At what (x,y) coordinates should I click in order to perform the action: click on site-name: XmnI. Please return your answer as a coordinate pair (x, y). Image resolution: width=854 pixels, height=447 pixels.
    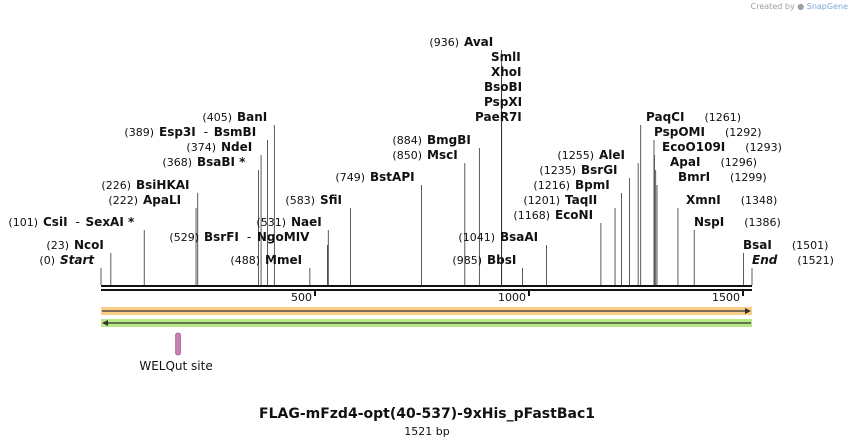
    Looking at the image, I should click on (703, 200).